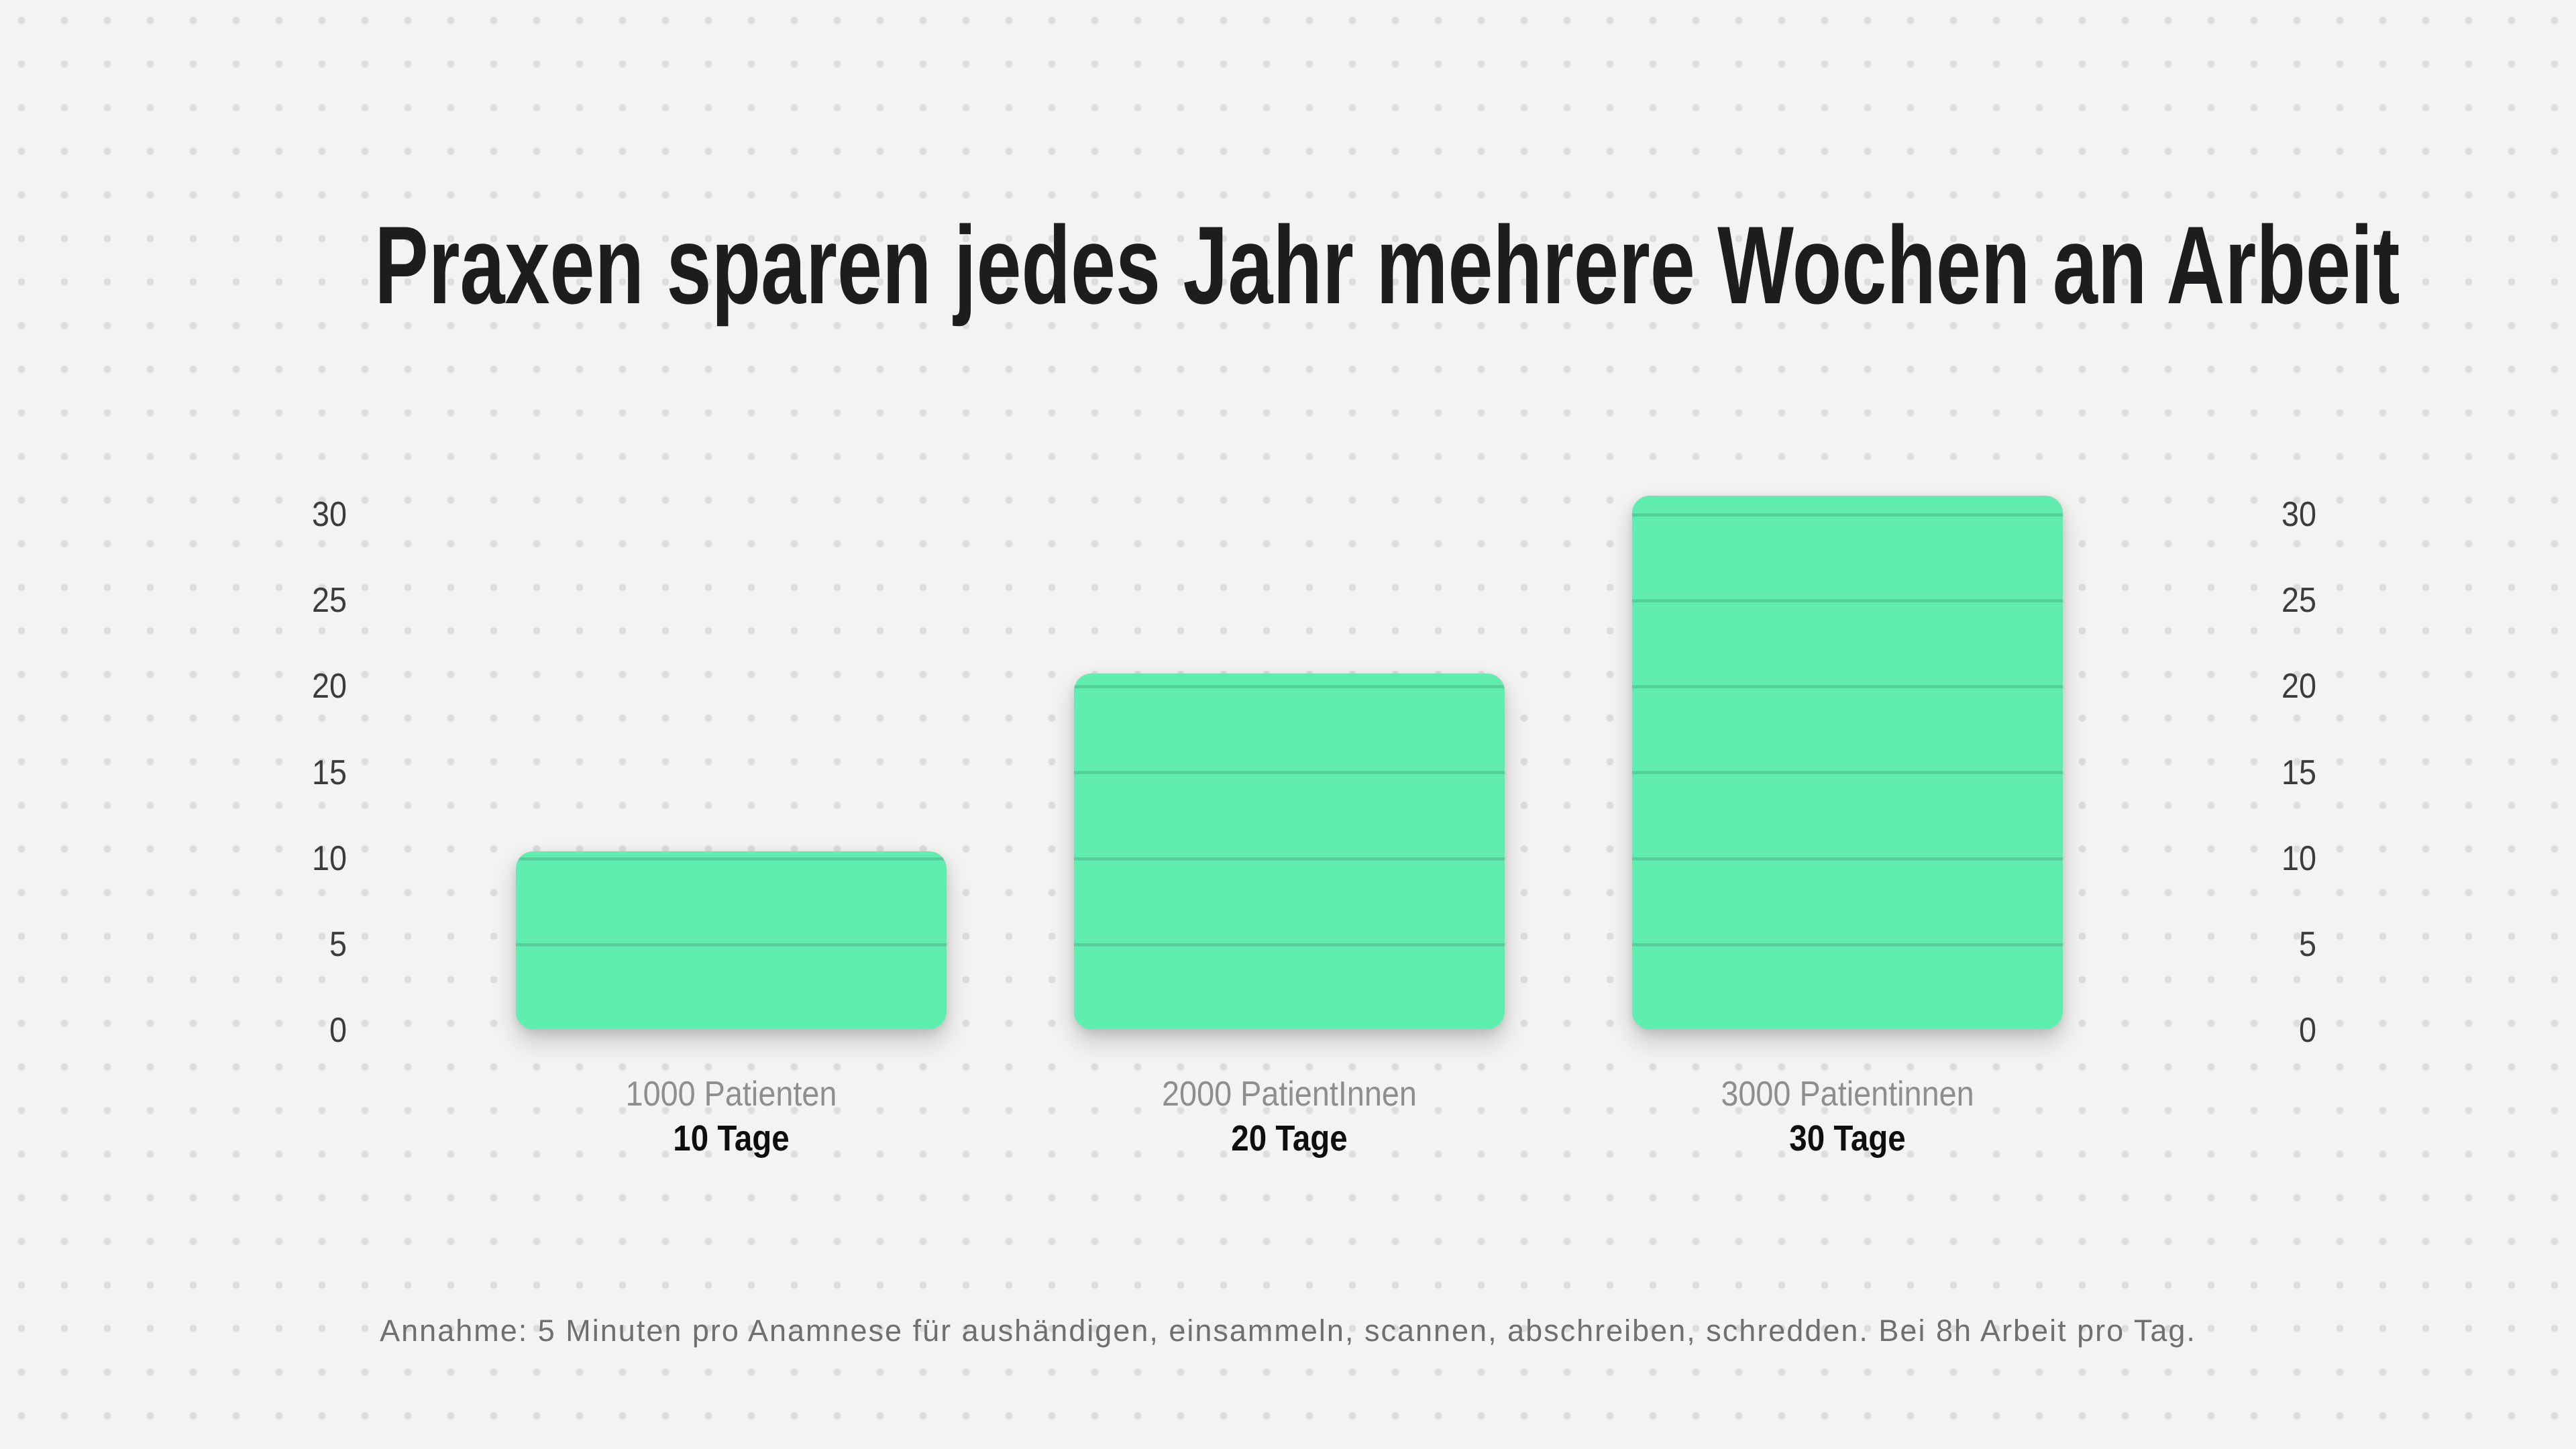 The width and height of the screenshot is (2576, 1449). What do you see at coordinates (338, 944) in the screenshot?
I see `y-tick-label-left: 5` at bounding box center [338, 944].